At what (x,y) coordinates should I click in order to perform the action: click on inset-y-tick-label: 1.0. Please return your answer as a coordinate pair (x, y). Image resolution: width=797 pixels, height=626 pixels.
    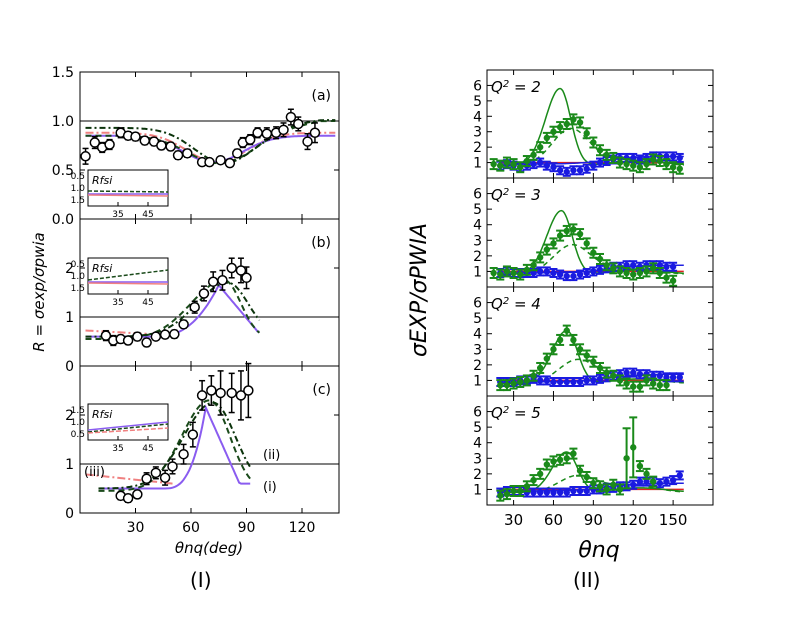
    Looking at the image, I should click on (78, 189).